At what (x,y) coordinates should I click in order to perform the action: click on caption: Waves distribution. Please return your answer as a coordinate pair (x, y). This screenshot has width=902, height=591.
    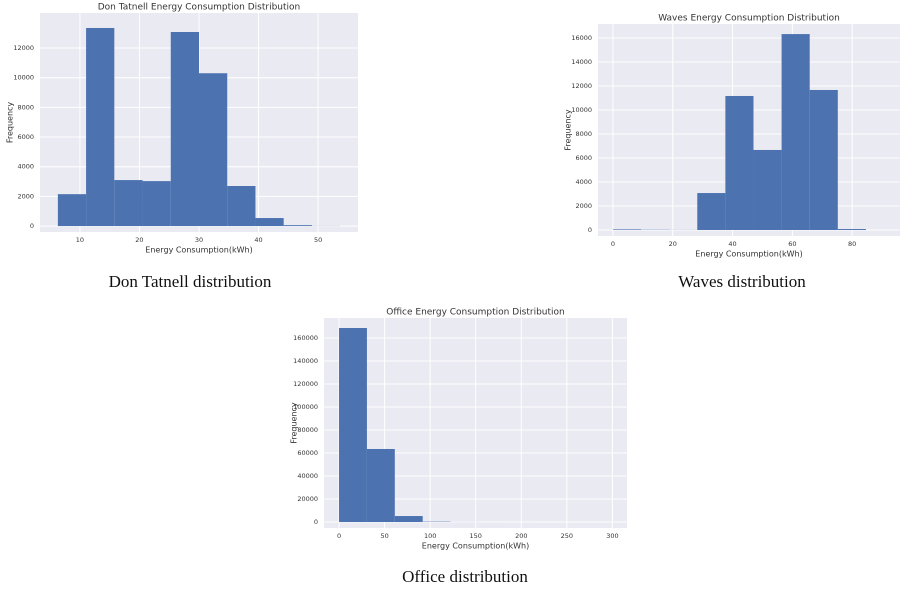
    Looking at the image, I should click on (742, 281).